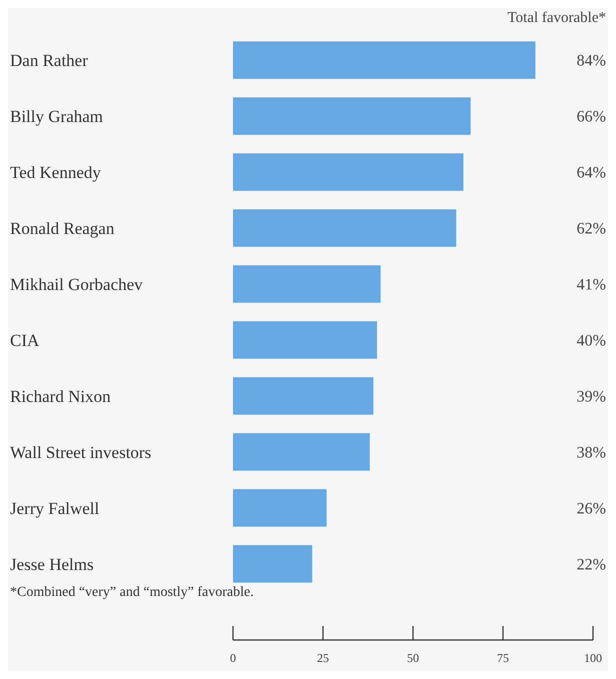  What do you see at coordinates (503, 658) in the screenshot?
I see `x-tick-label: 75` at bounding box center [503, 658].